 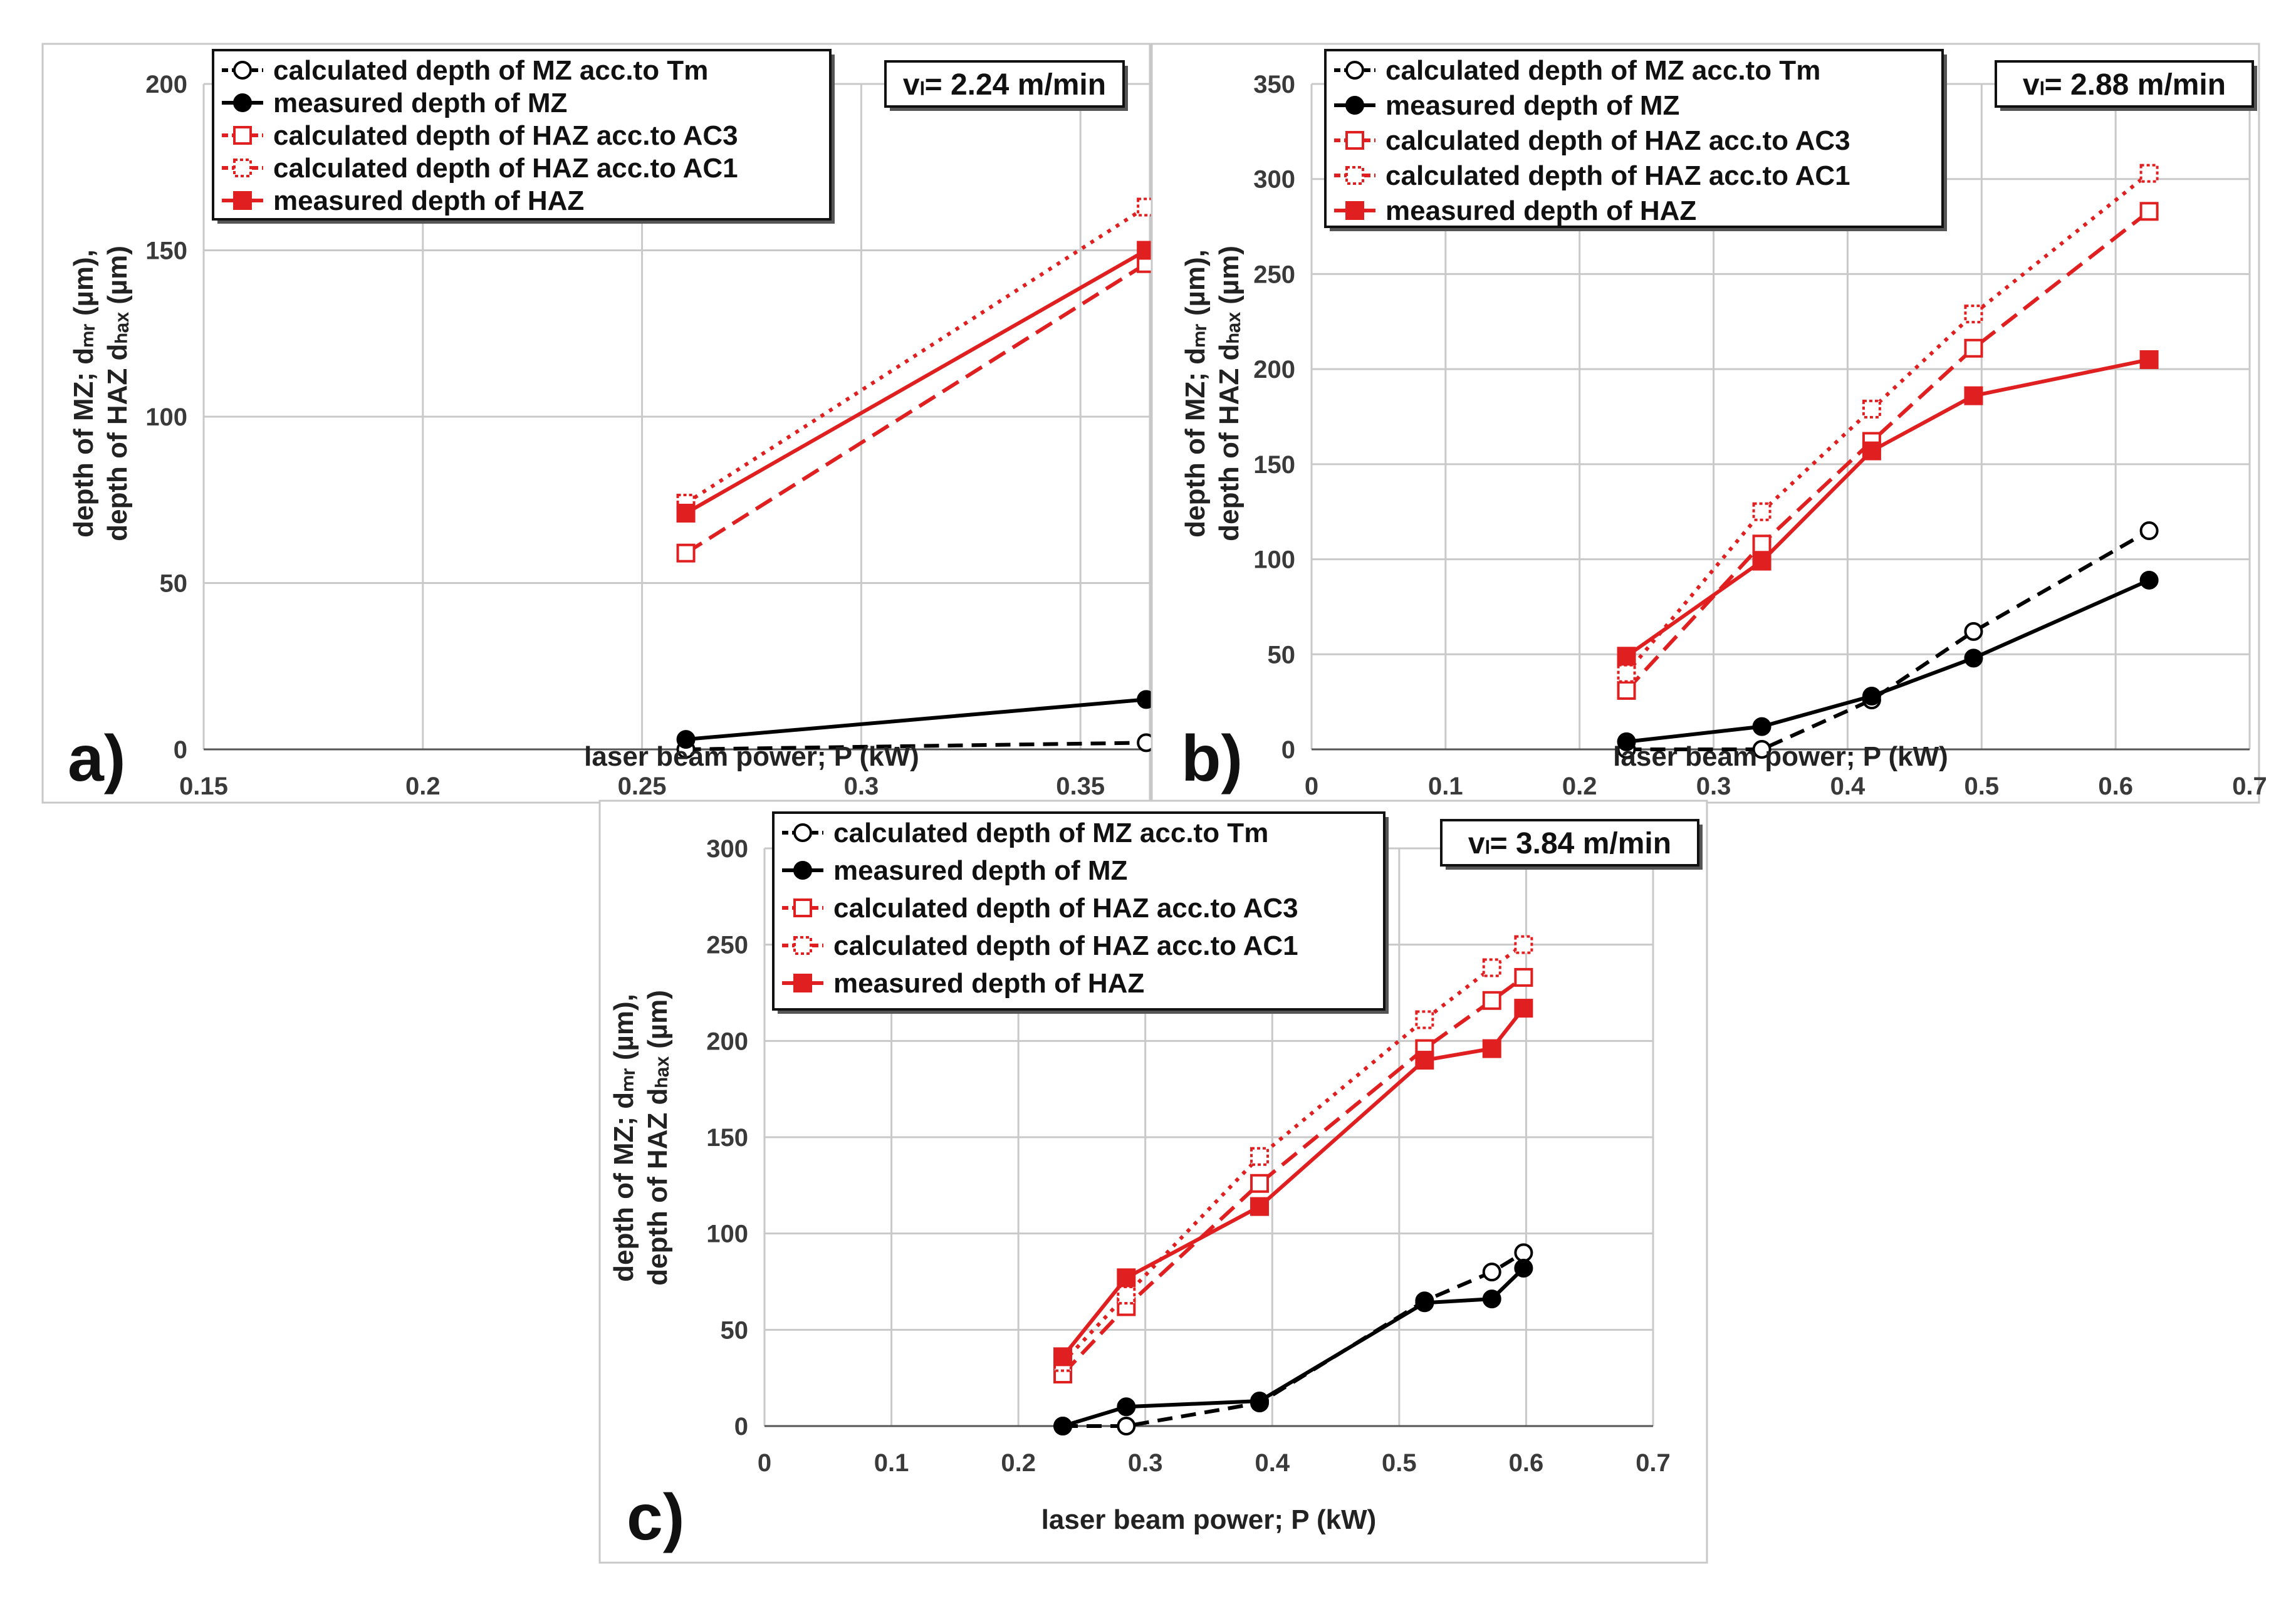 I want to click on speed-label: vₗ= 2.88 m/min, so click(x=2124, y=85).